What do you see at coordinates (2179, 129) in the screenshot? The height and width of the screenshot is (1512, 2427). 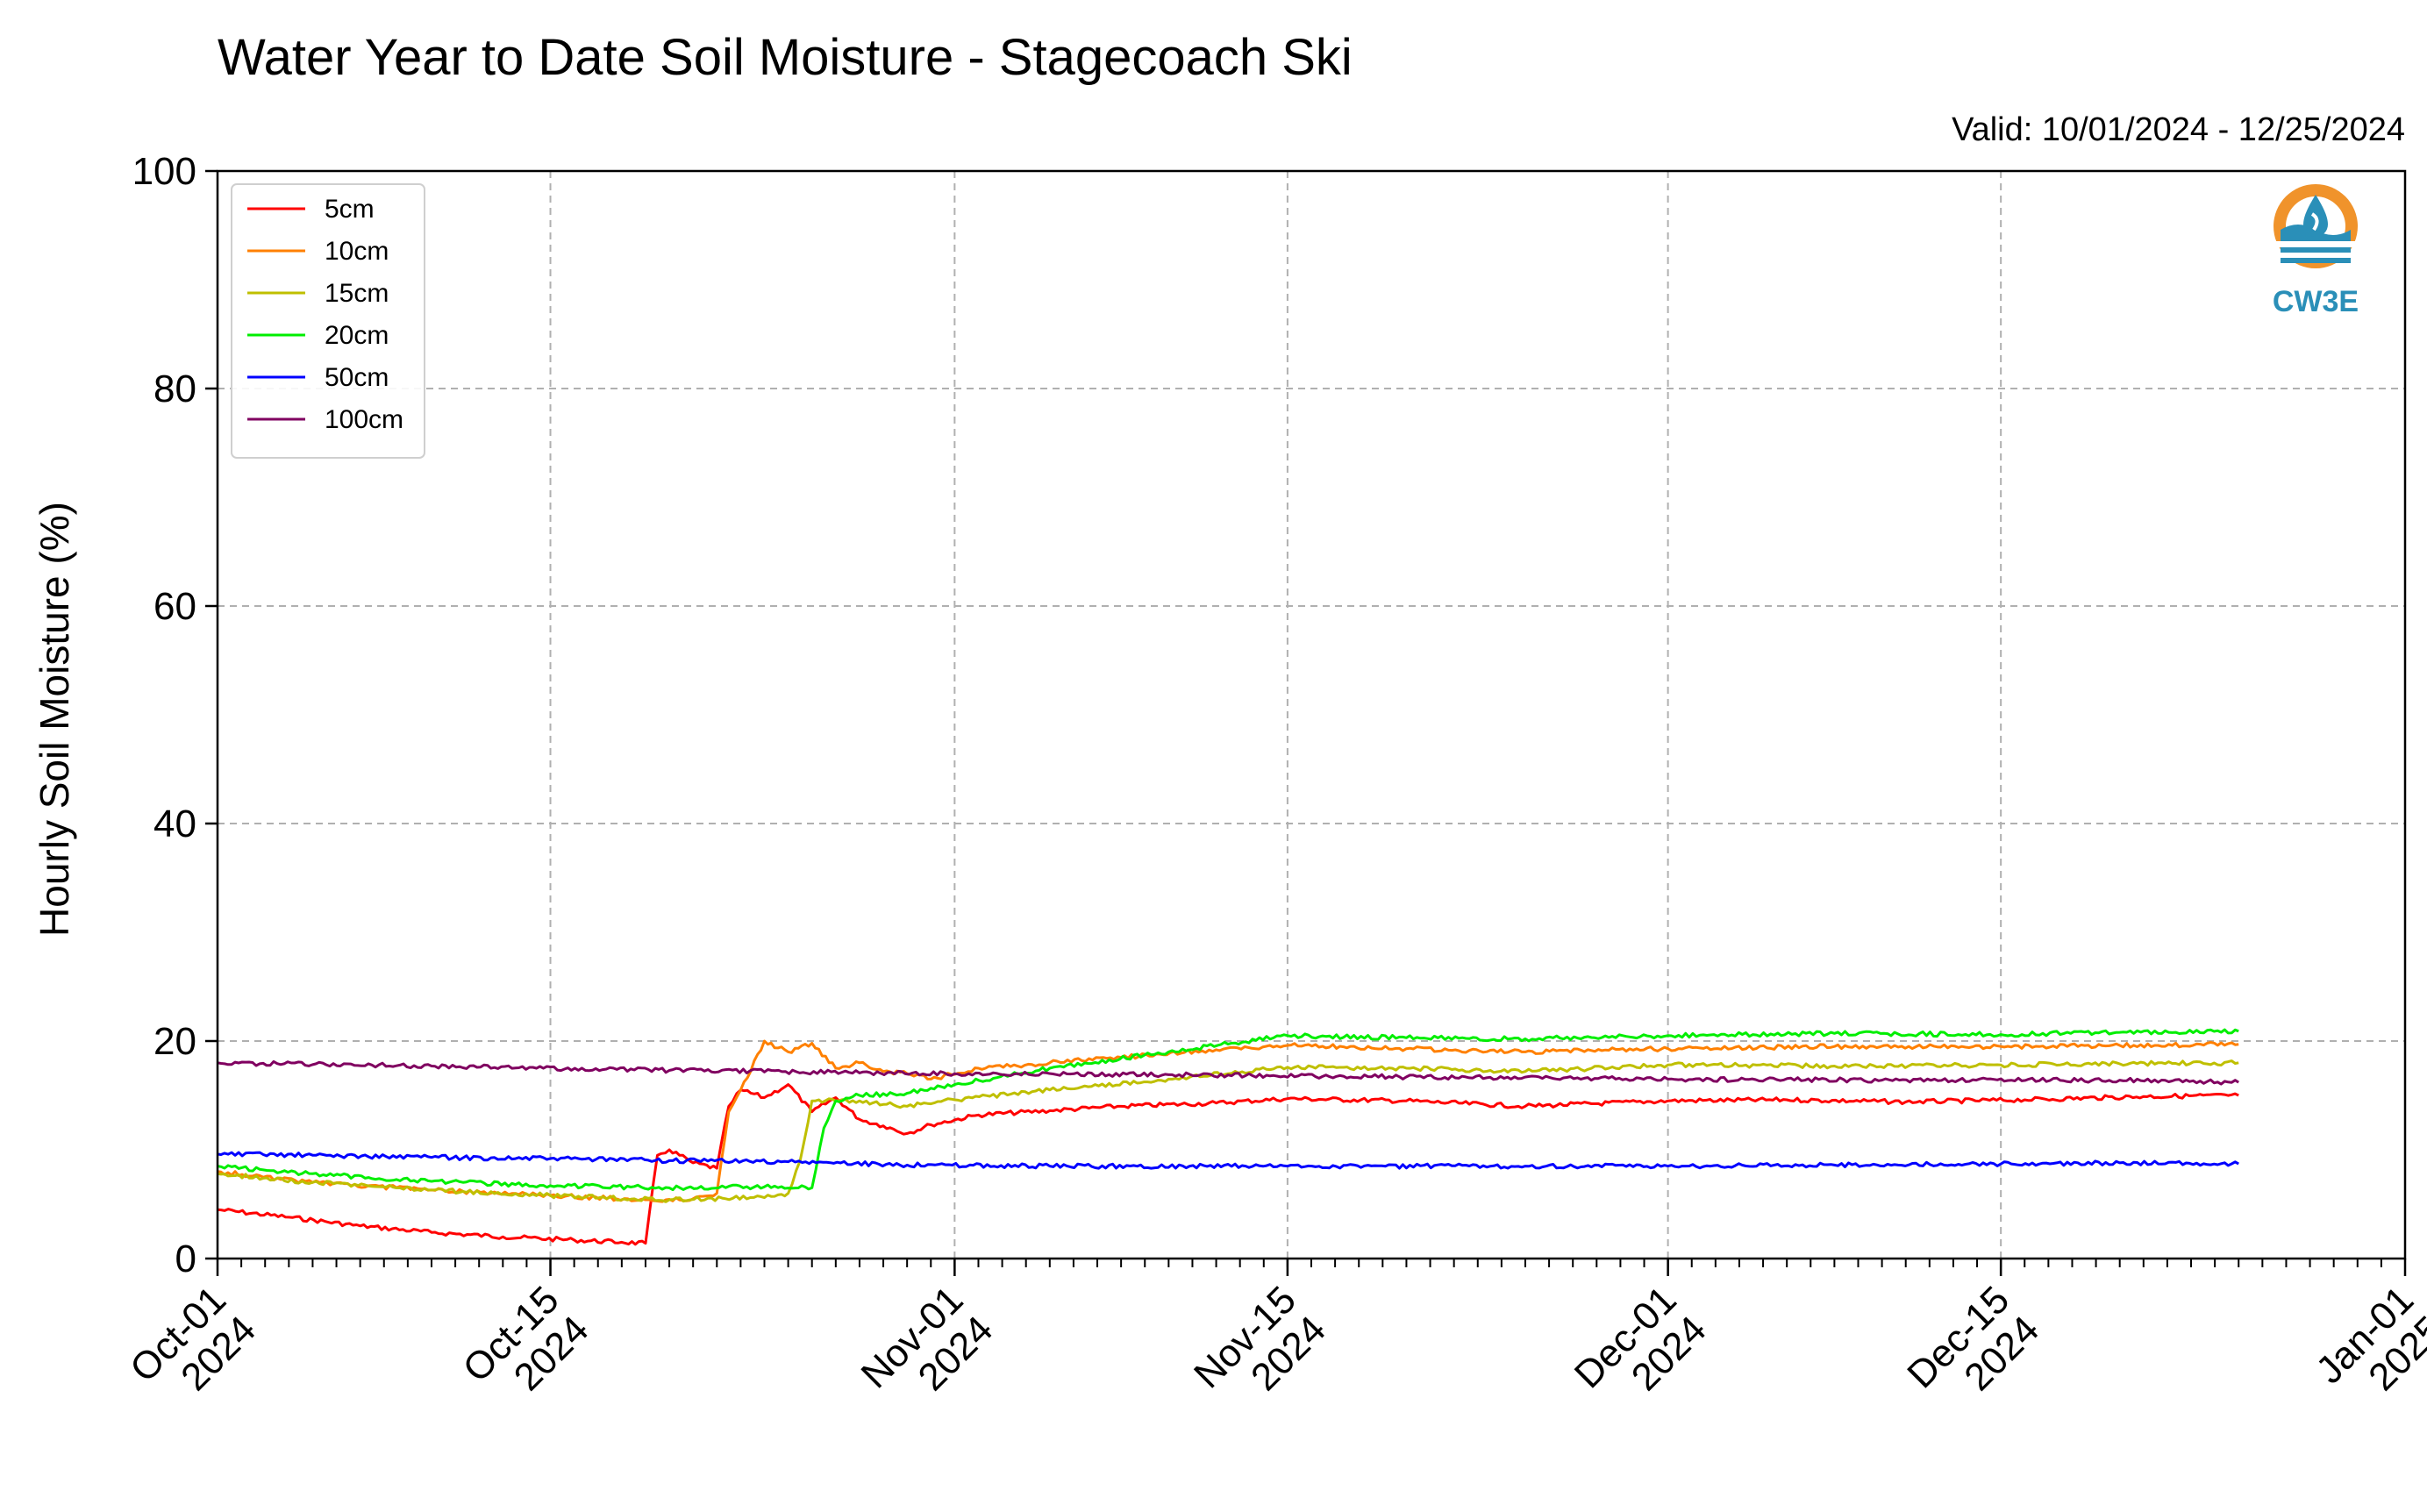 I see `chart-subtitle: Valid: 10/01/2024 - 12/25/2024` at bounding box center [2179, 129].